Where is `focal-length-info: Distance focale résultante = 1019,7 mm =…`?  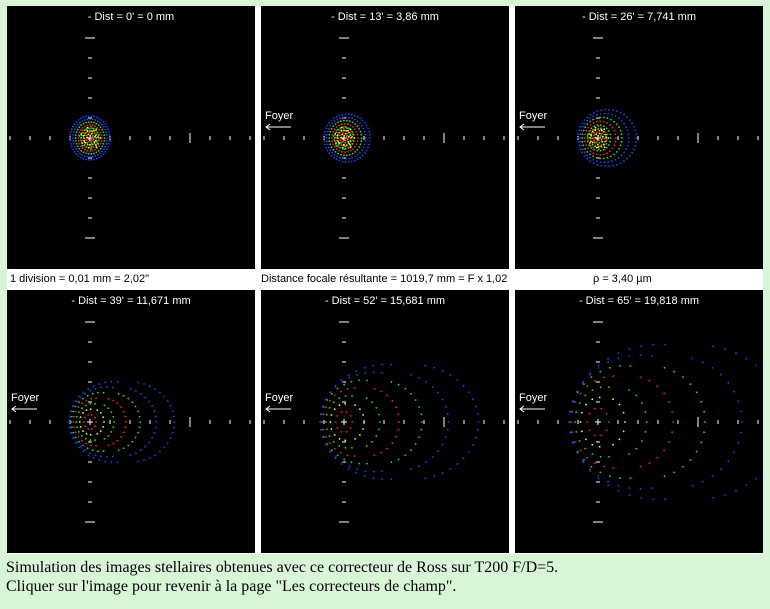 focal-length-info: Distance focale résultante = 1019,7 mm =… is located at coordinates (384, 279).